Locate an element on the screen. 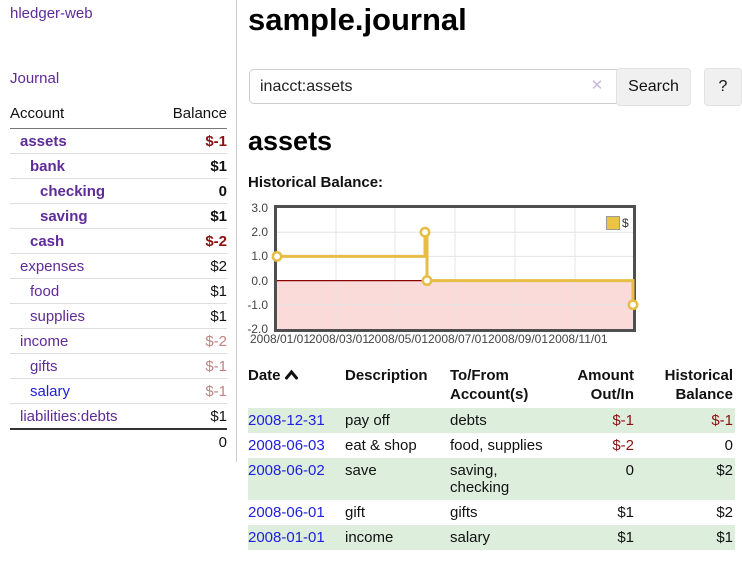 The width and height of the screenshot is (742, 582). transaction-row: 2008-06-01 gift gifts $1 $2 is located at coordinates (491, 512).